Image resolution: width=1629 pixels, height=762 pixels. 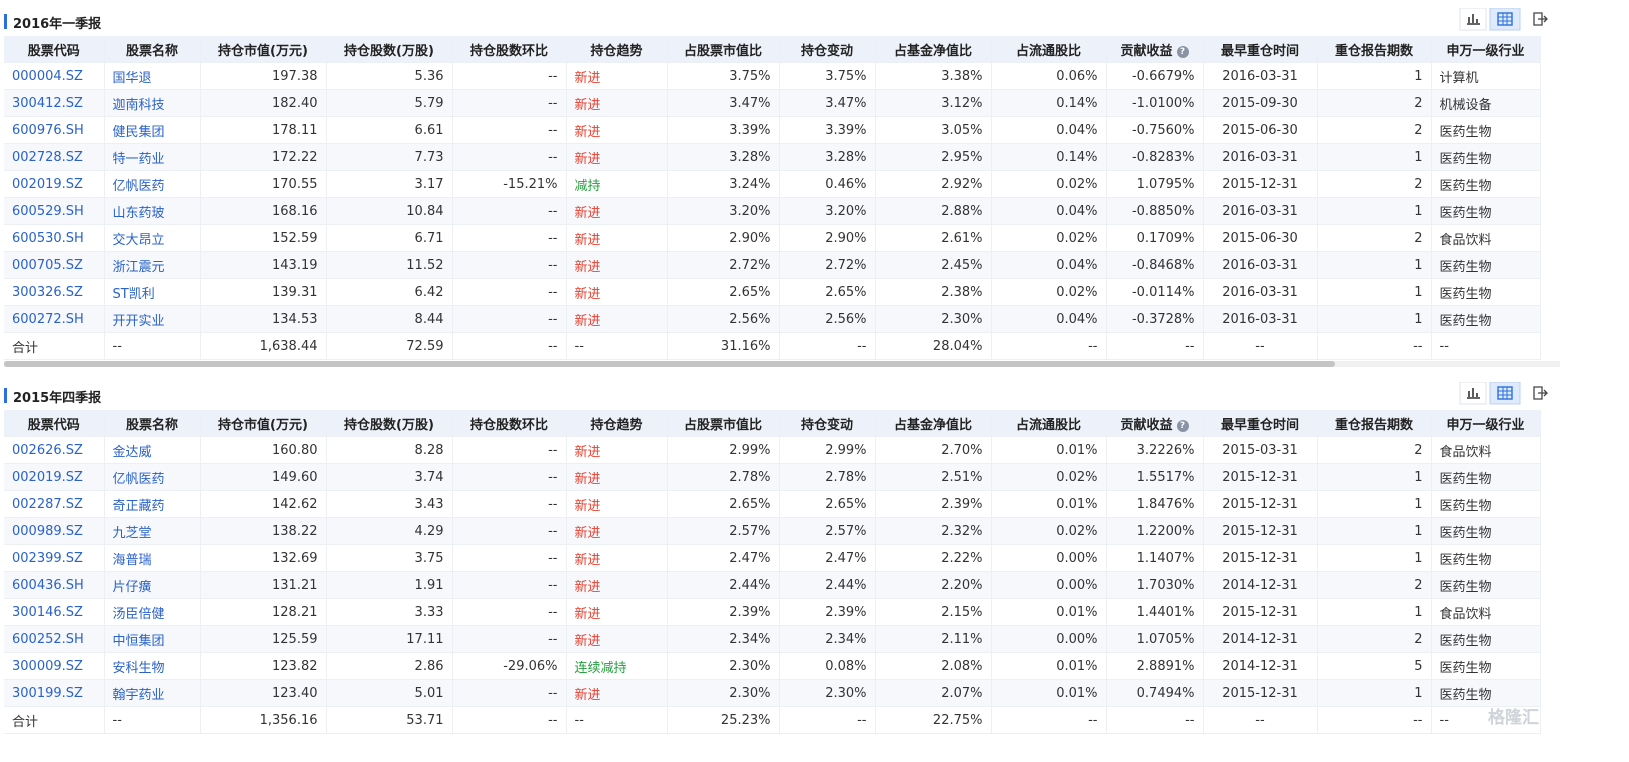 What do you see at coordinates (669, 364) in the screenshot?
I see `scrollbar-thumb` at bounding box center [669, 364].